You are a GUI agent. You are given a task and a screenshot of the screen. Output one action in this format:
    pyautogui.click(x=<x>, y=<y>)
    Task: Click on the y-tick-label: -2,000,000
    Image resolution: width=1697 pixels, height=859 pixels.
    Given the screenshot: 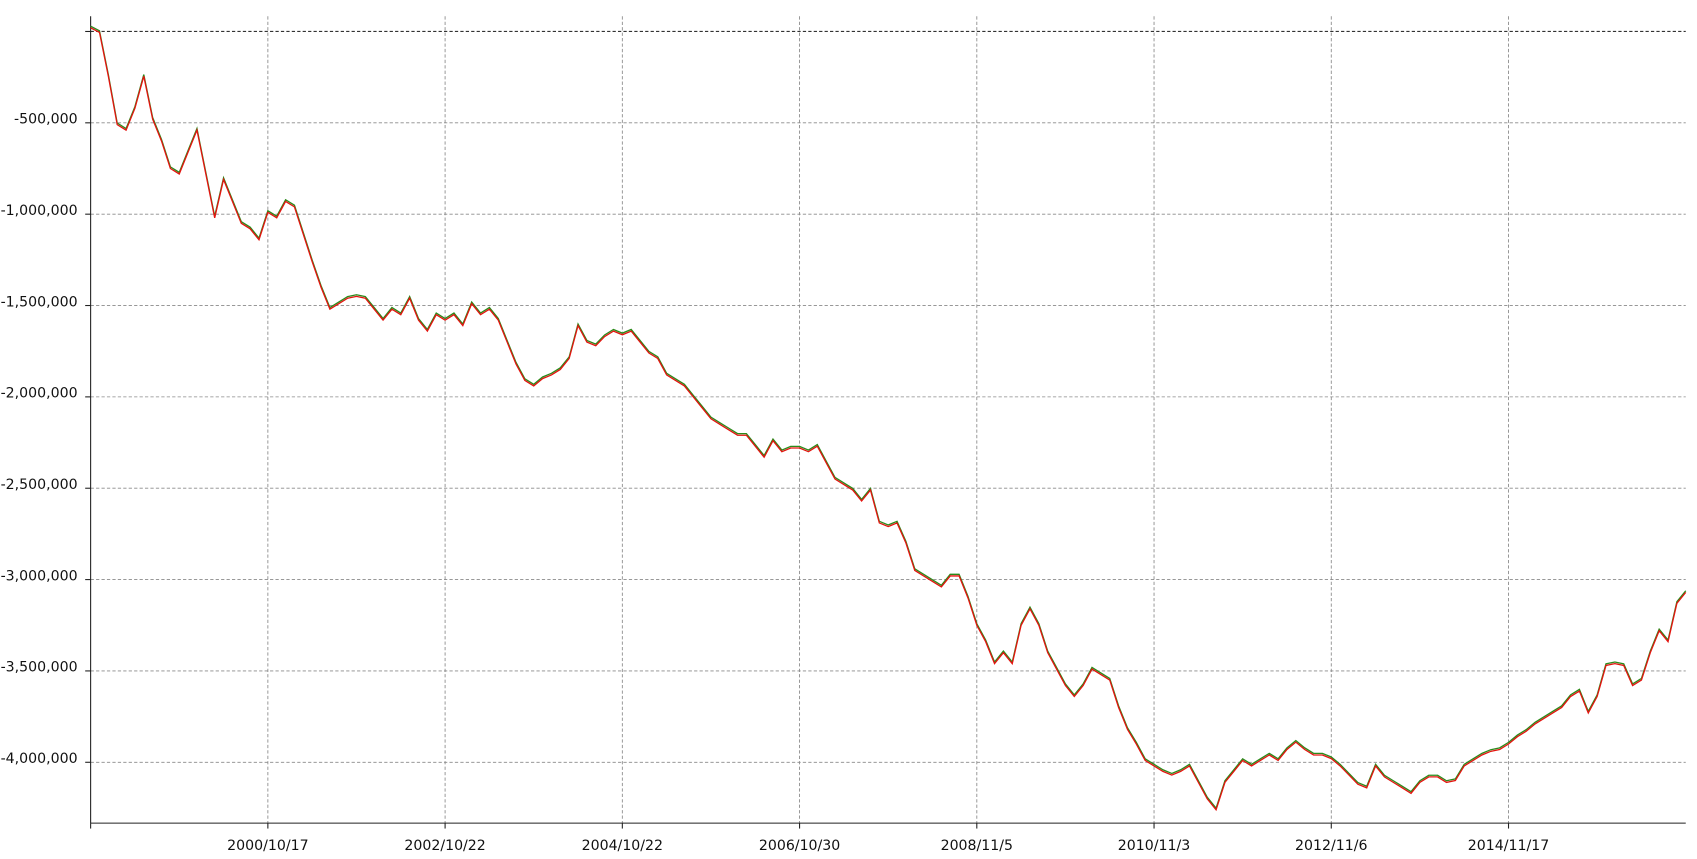 What is the action you would take?
    pyautogui.click(x=39, y=394)
    